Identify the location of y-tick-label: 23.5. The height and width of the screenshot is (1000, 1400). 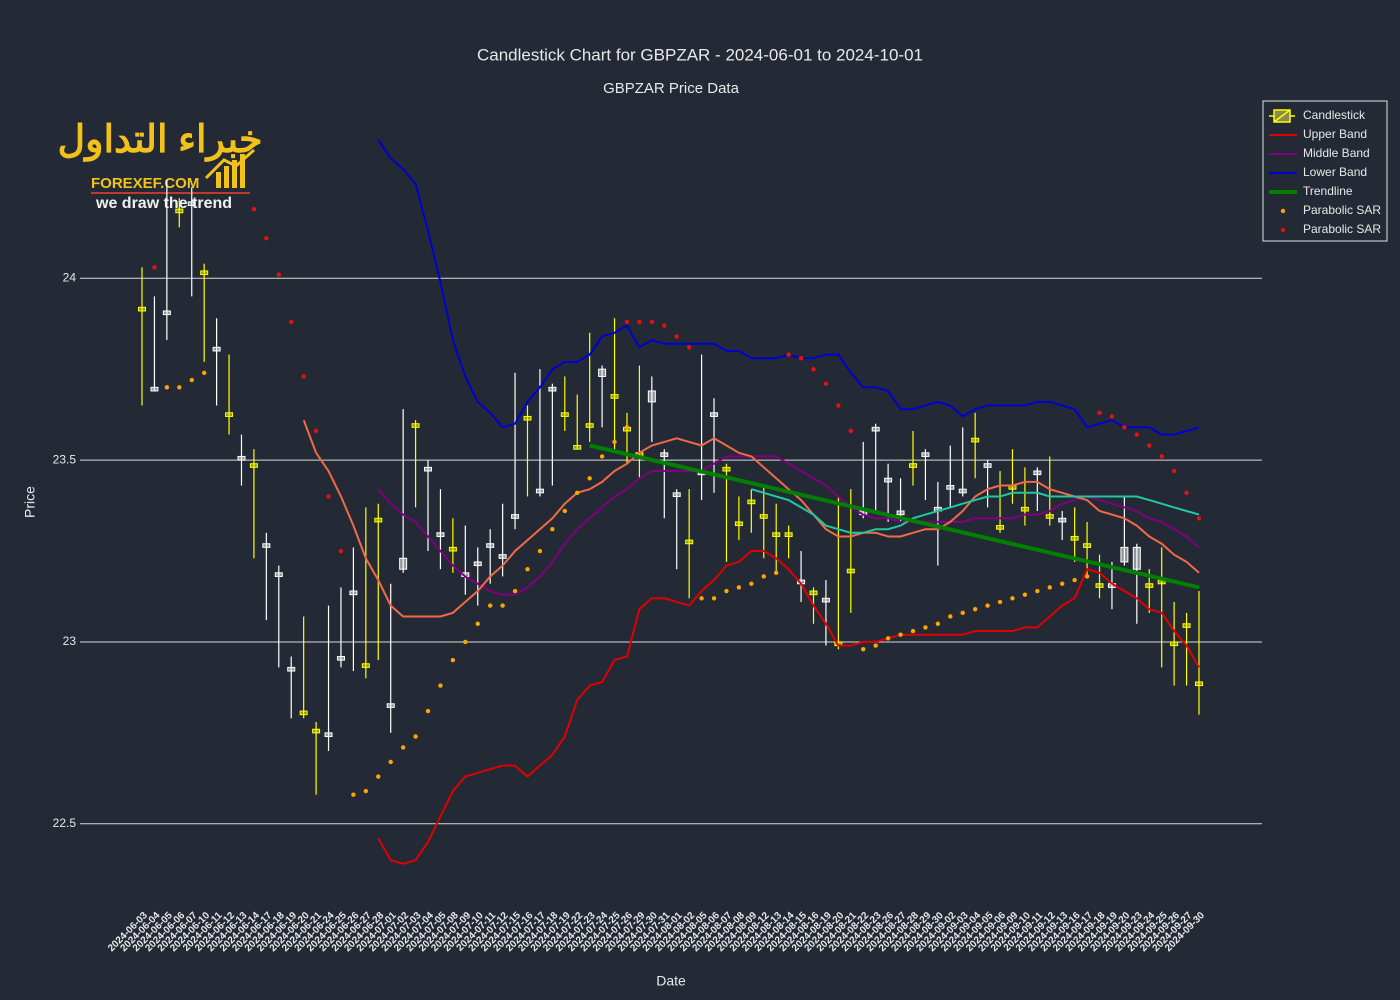
(65, 459).